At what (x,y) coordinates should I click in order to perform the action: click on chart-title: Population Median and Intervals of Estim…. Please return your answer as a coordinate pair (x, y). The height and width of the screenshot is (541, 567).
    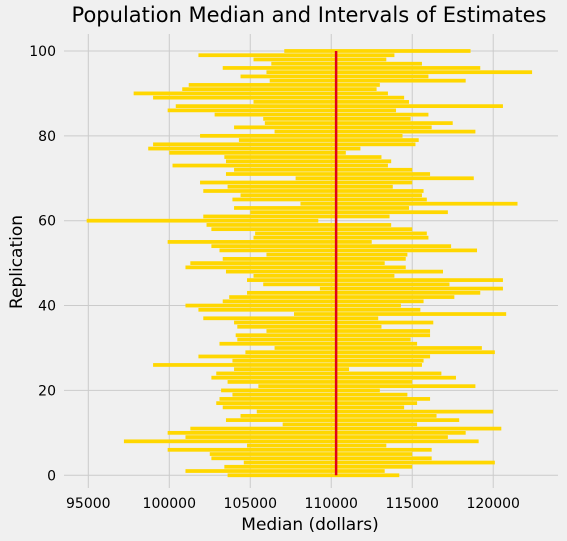
    Looking at the image, I should click on (309, 15).